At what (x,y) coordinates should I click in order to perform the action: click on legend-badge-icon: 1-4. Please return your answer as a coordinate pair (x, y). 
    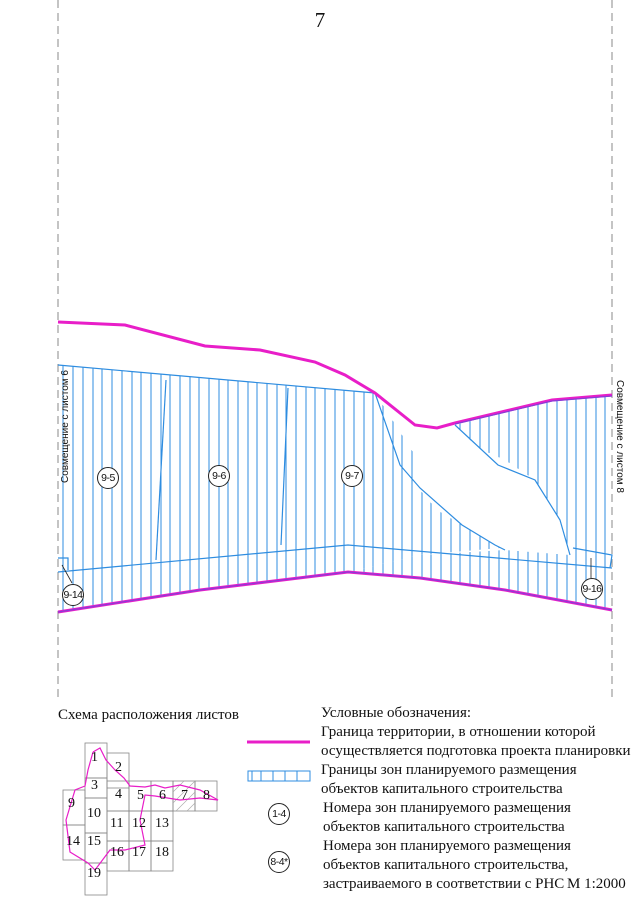
    Looking at the image, I should click on (279, 814).